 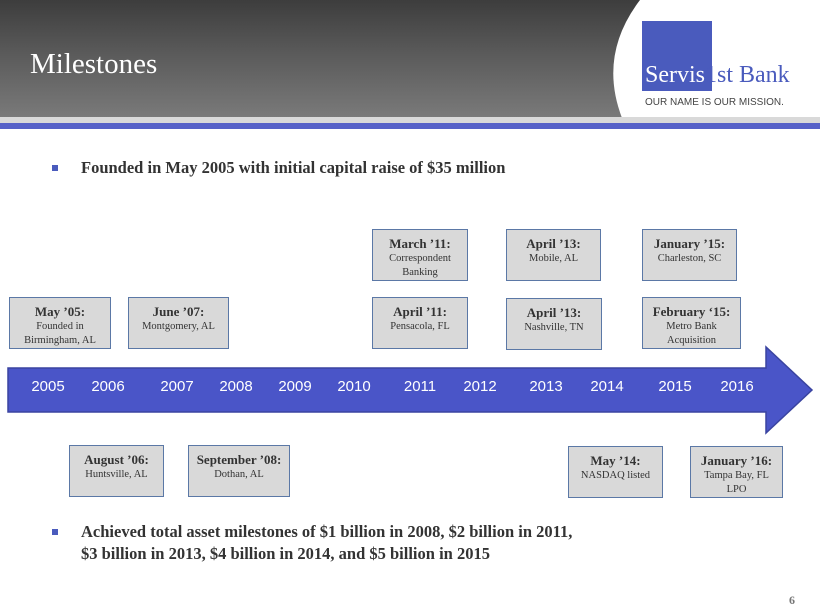 What do you see at coordinates (178, 311) in the screenshot?
I see `milestone-date: June ’07:` at bounding box center [178, 311].